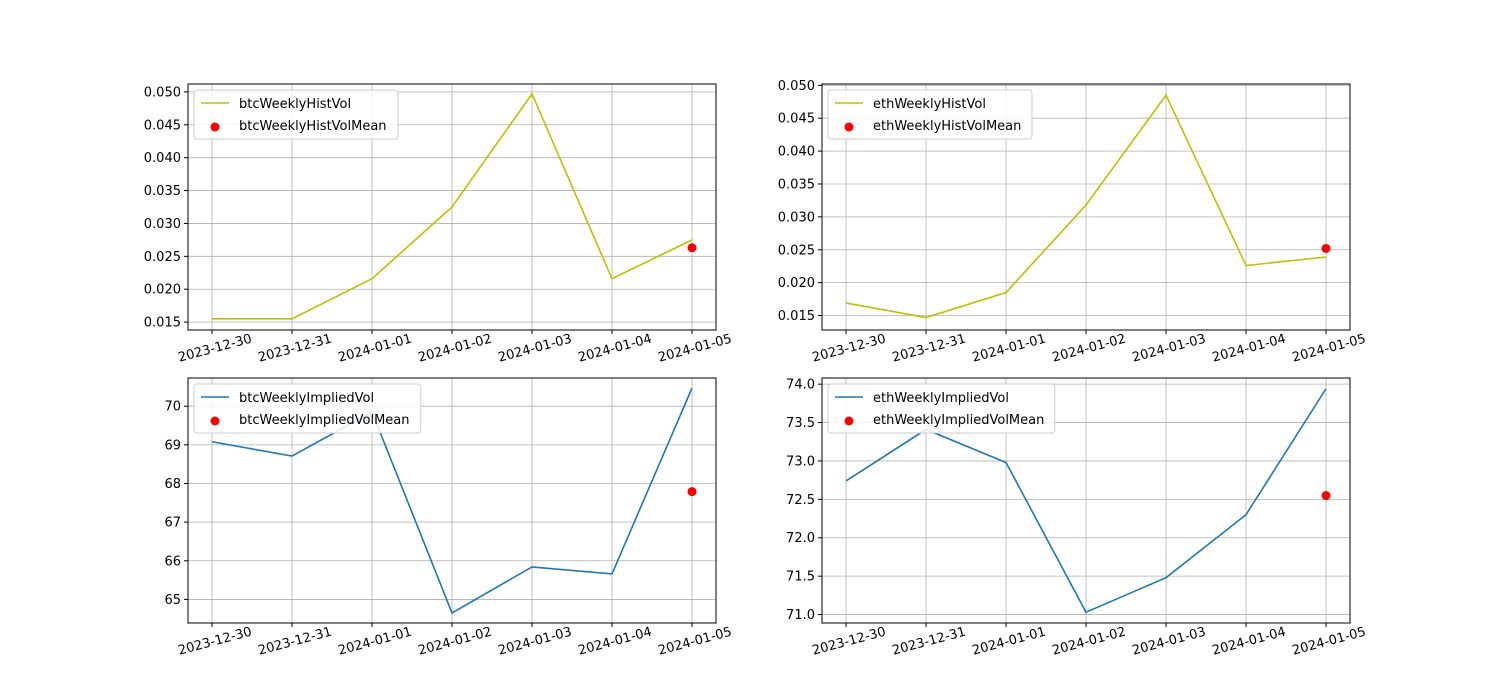  I want to click on legend-label: btcWeeklyHistVolMean, so click(313, 126).